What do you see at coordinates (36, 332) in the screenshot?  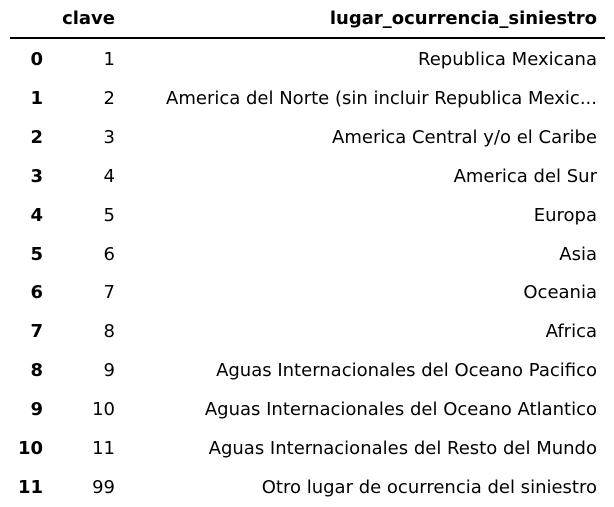 I see `row-index: 7` at bounding box center [36, 332].